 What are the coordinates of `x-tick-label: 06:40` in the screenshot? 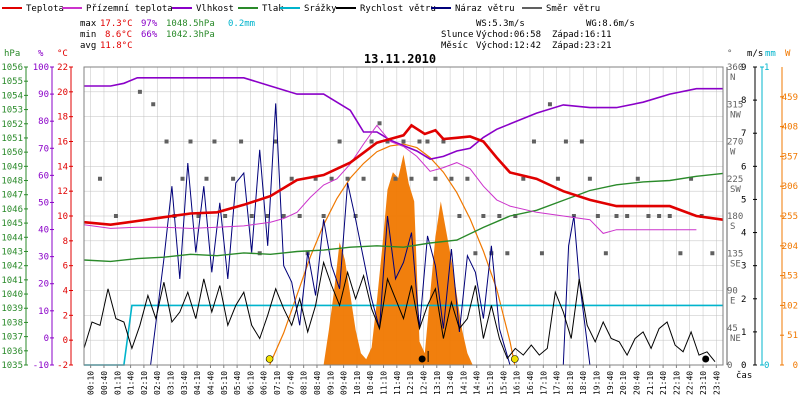 It's located at (264, 383).